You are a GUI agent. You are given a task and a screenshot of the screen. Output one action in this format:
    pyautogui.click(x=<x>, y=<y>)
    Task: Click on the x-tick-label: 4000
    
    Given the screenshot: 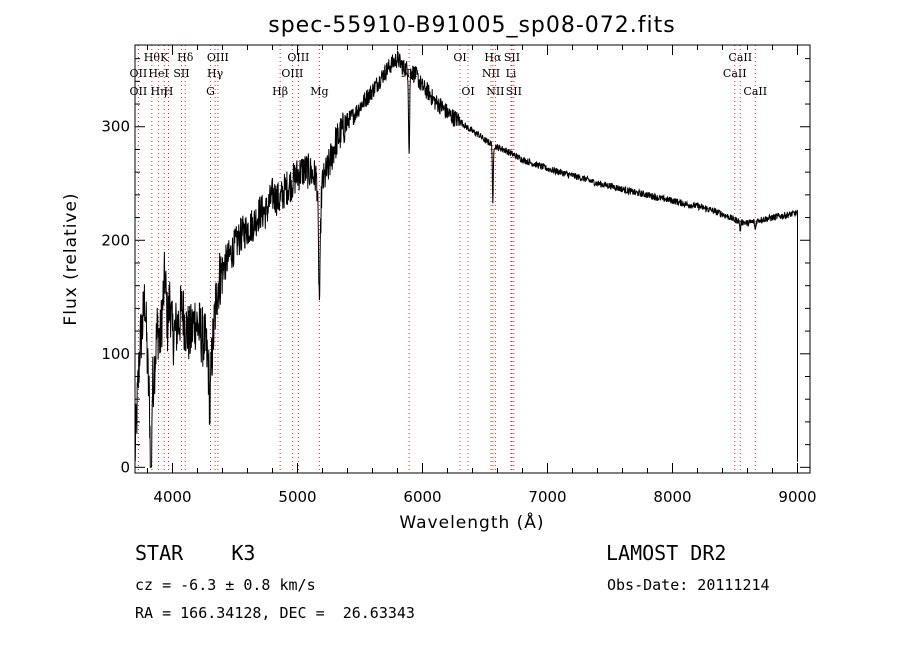 What is the action you would take?
    pyautogui.click(x=172, y=497)
    